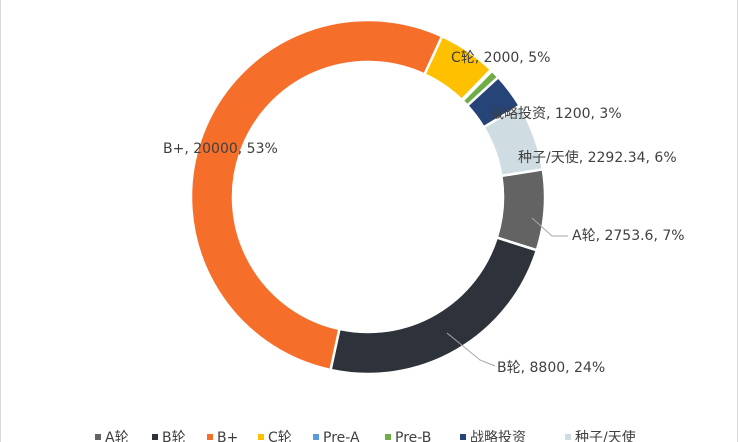  What do you see at coordinates (174, 436) in the screenshot?
I see `legend-label: B轮` at bounding box center [174, 436].